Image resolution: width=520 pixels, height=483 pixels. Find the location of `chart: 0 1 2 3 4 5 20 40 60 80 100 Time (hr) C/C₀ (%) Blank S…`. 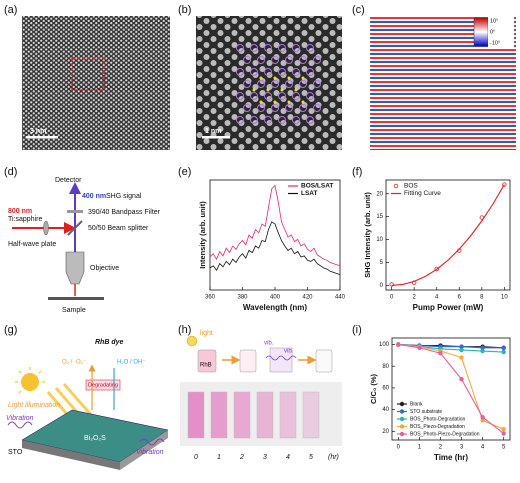

chart: 0 1 2 3 4 5 20 40 60 80 100 Time (hr) C/C₀ (%) Blank S… is located at coordinates (440, 399).